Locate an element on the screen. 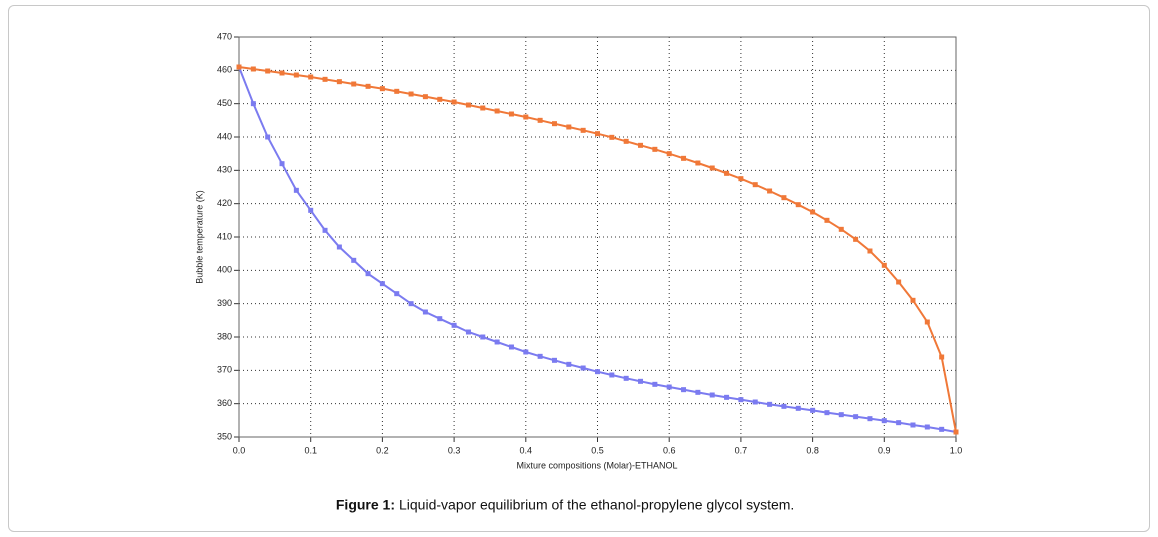  y-tick-label: 420 is located at coordinates (224, 203).